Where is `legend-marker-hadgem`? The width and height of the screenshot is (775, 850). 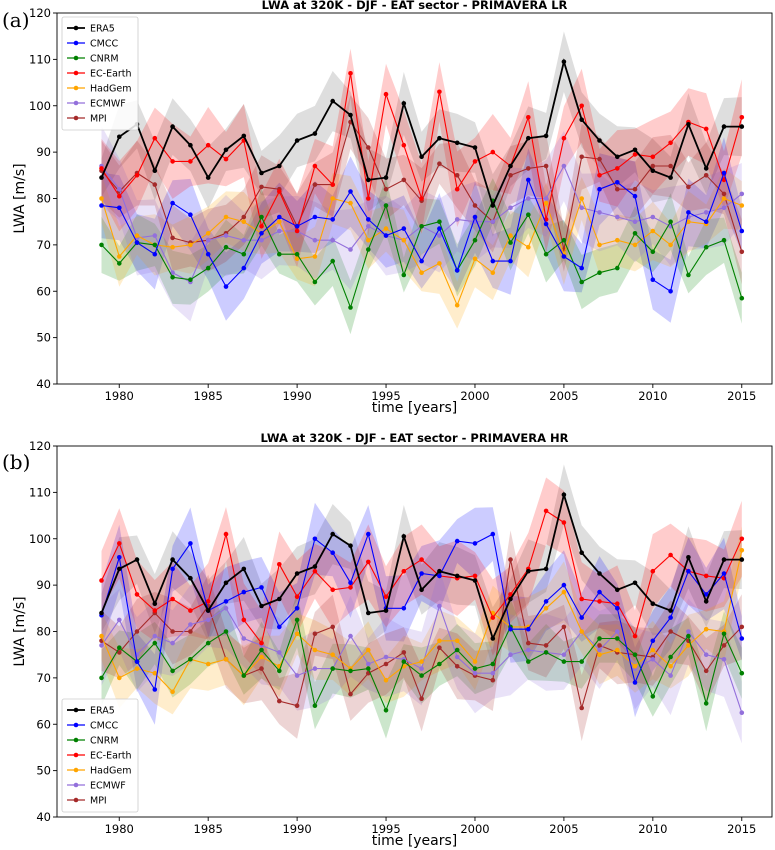
legend-marker-hadgem is located at coordinates (76, 88).